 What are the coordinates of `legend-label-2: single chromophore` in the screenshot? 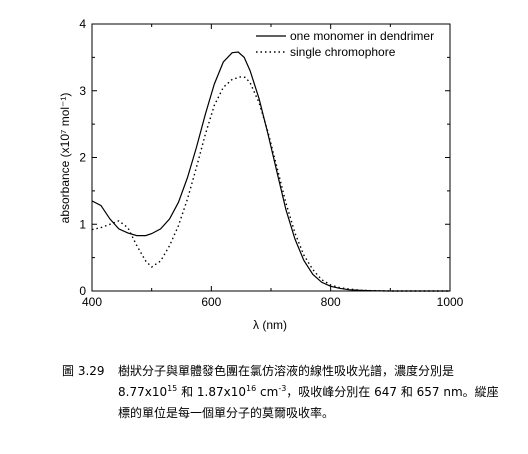 It's located at (343, 52).